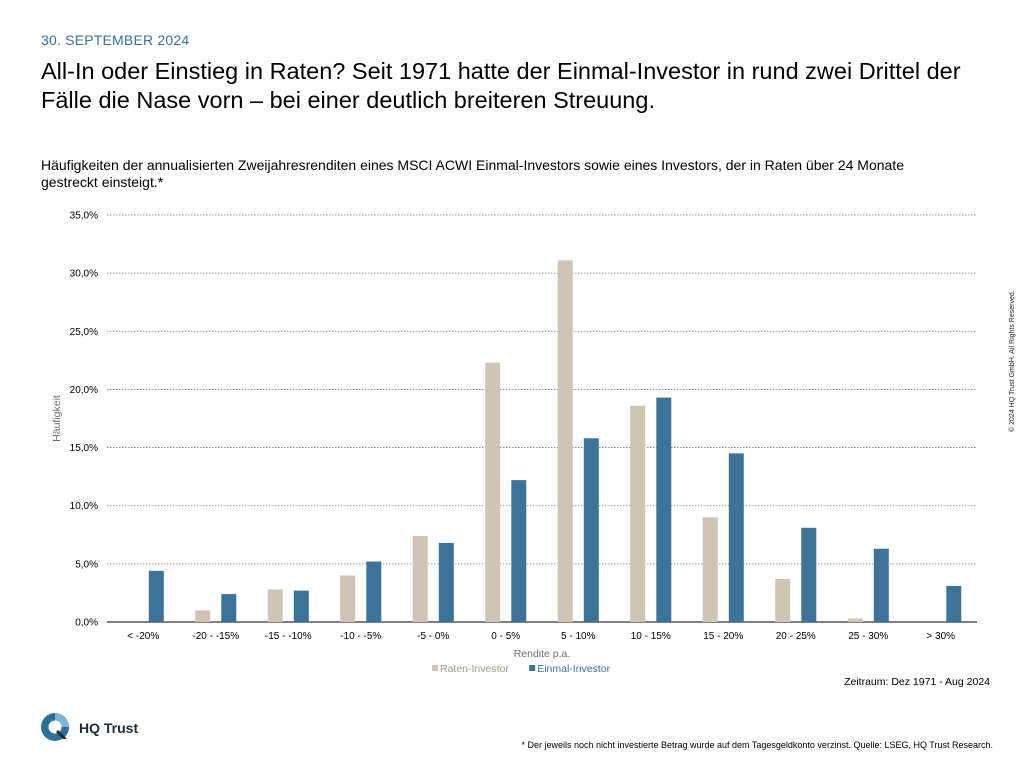  Describe the element at coordinates (84, 274) in the screenshot. I see `y-tick-label: 30,0%` at that location.